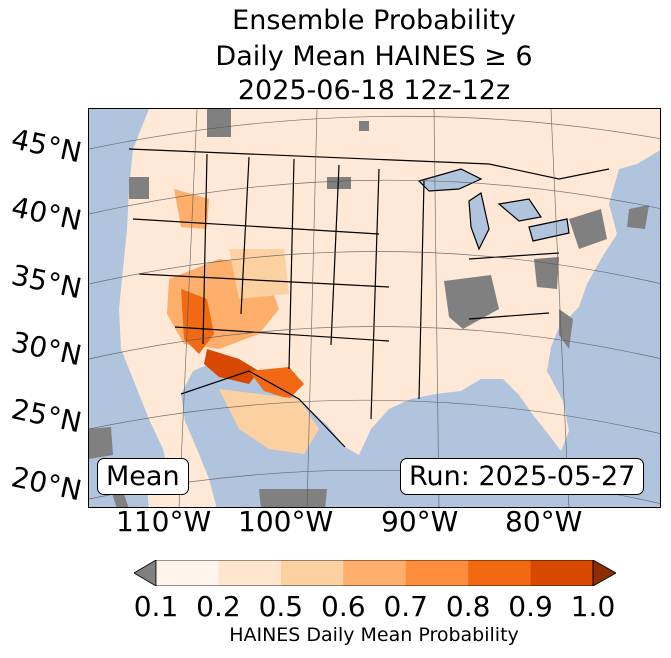  I want to click on great-lakes, so click(493, 209).